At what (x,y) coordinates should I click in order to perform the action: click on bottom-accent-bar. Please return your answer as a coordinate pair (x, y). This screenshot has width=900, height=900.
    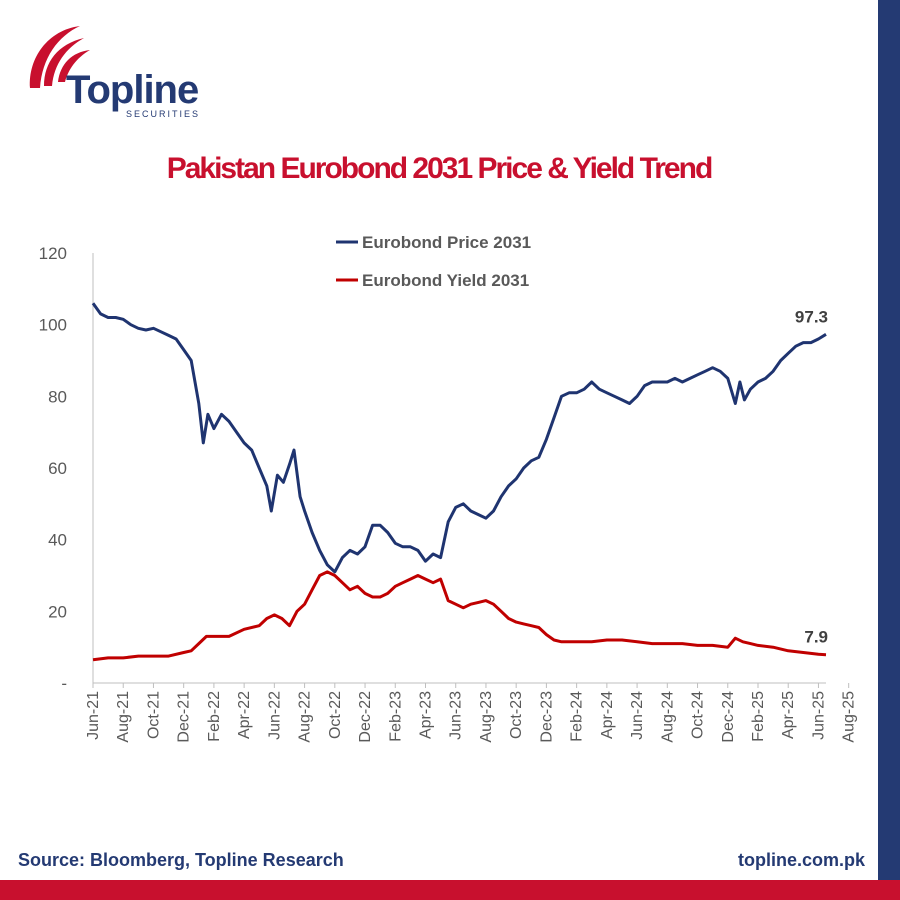
    Looking at the image, I should click on (450, 890).